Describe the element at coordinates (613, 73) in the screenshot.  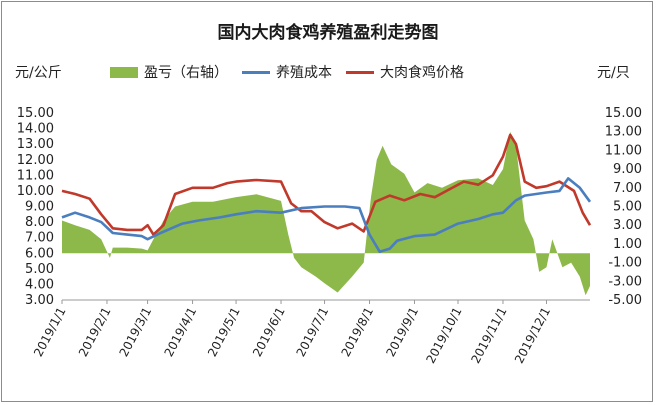
I see `right-axis-unit: 元/只` at that location.